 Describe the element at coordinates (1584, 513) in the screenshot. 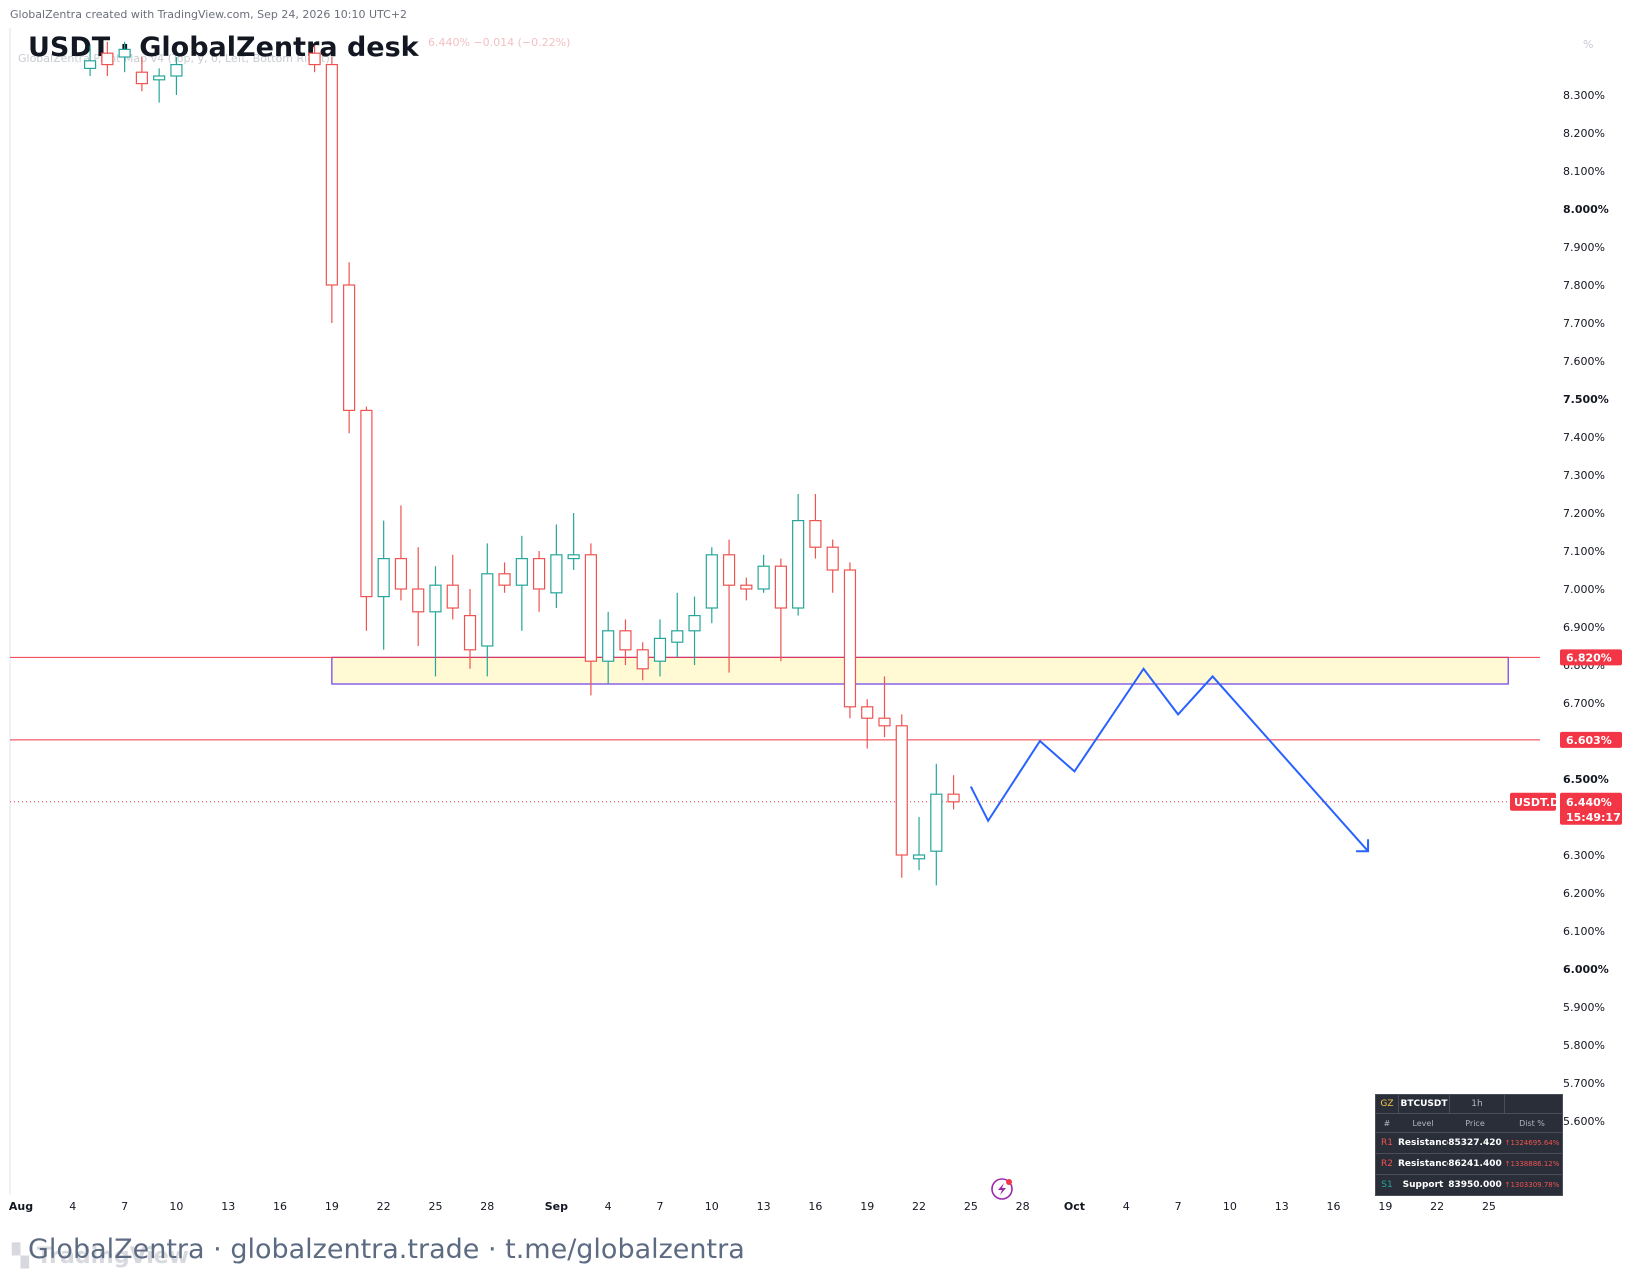

I see `y-tick-label: 7.200%` at that location.